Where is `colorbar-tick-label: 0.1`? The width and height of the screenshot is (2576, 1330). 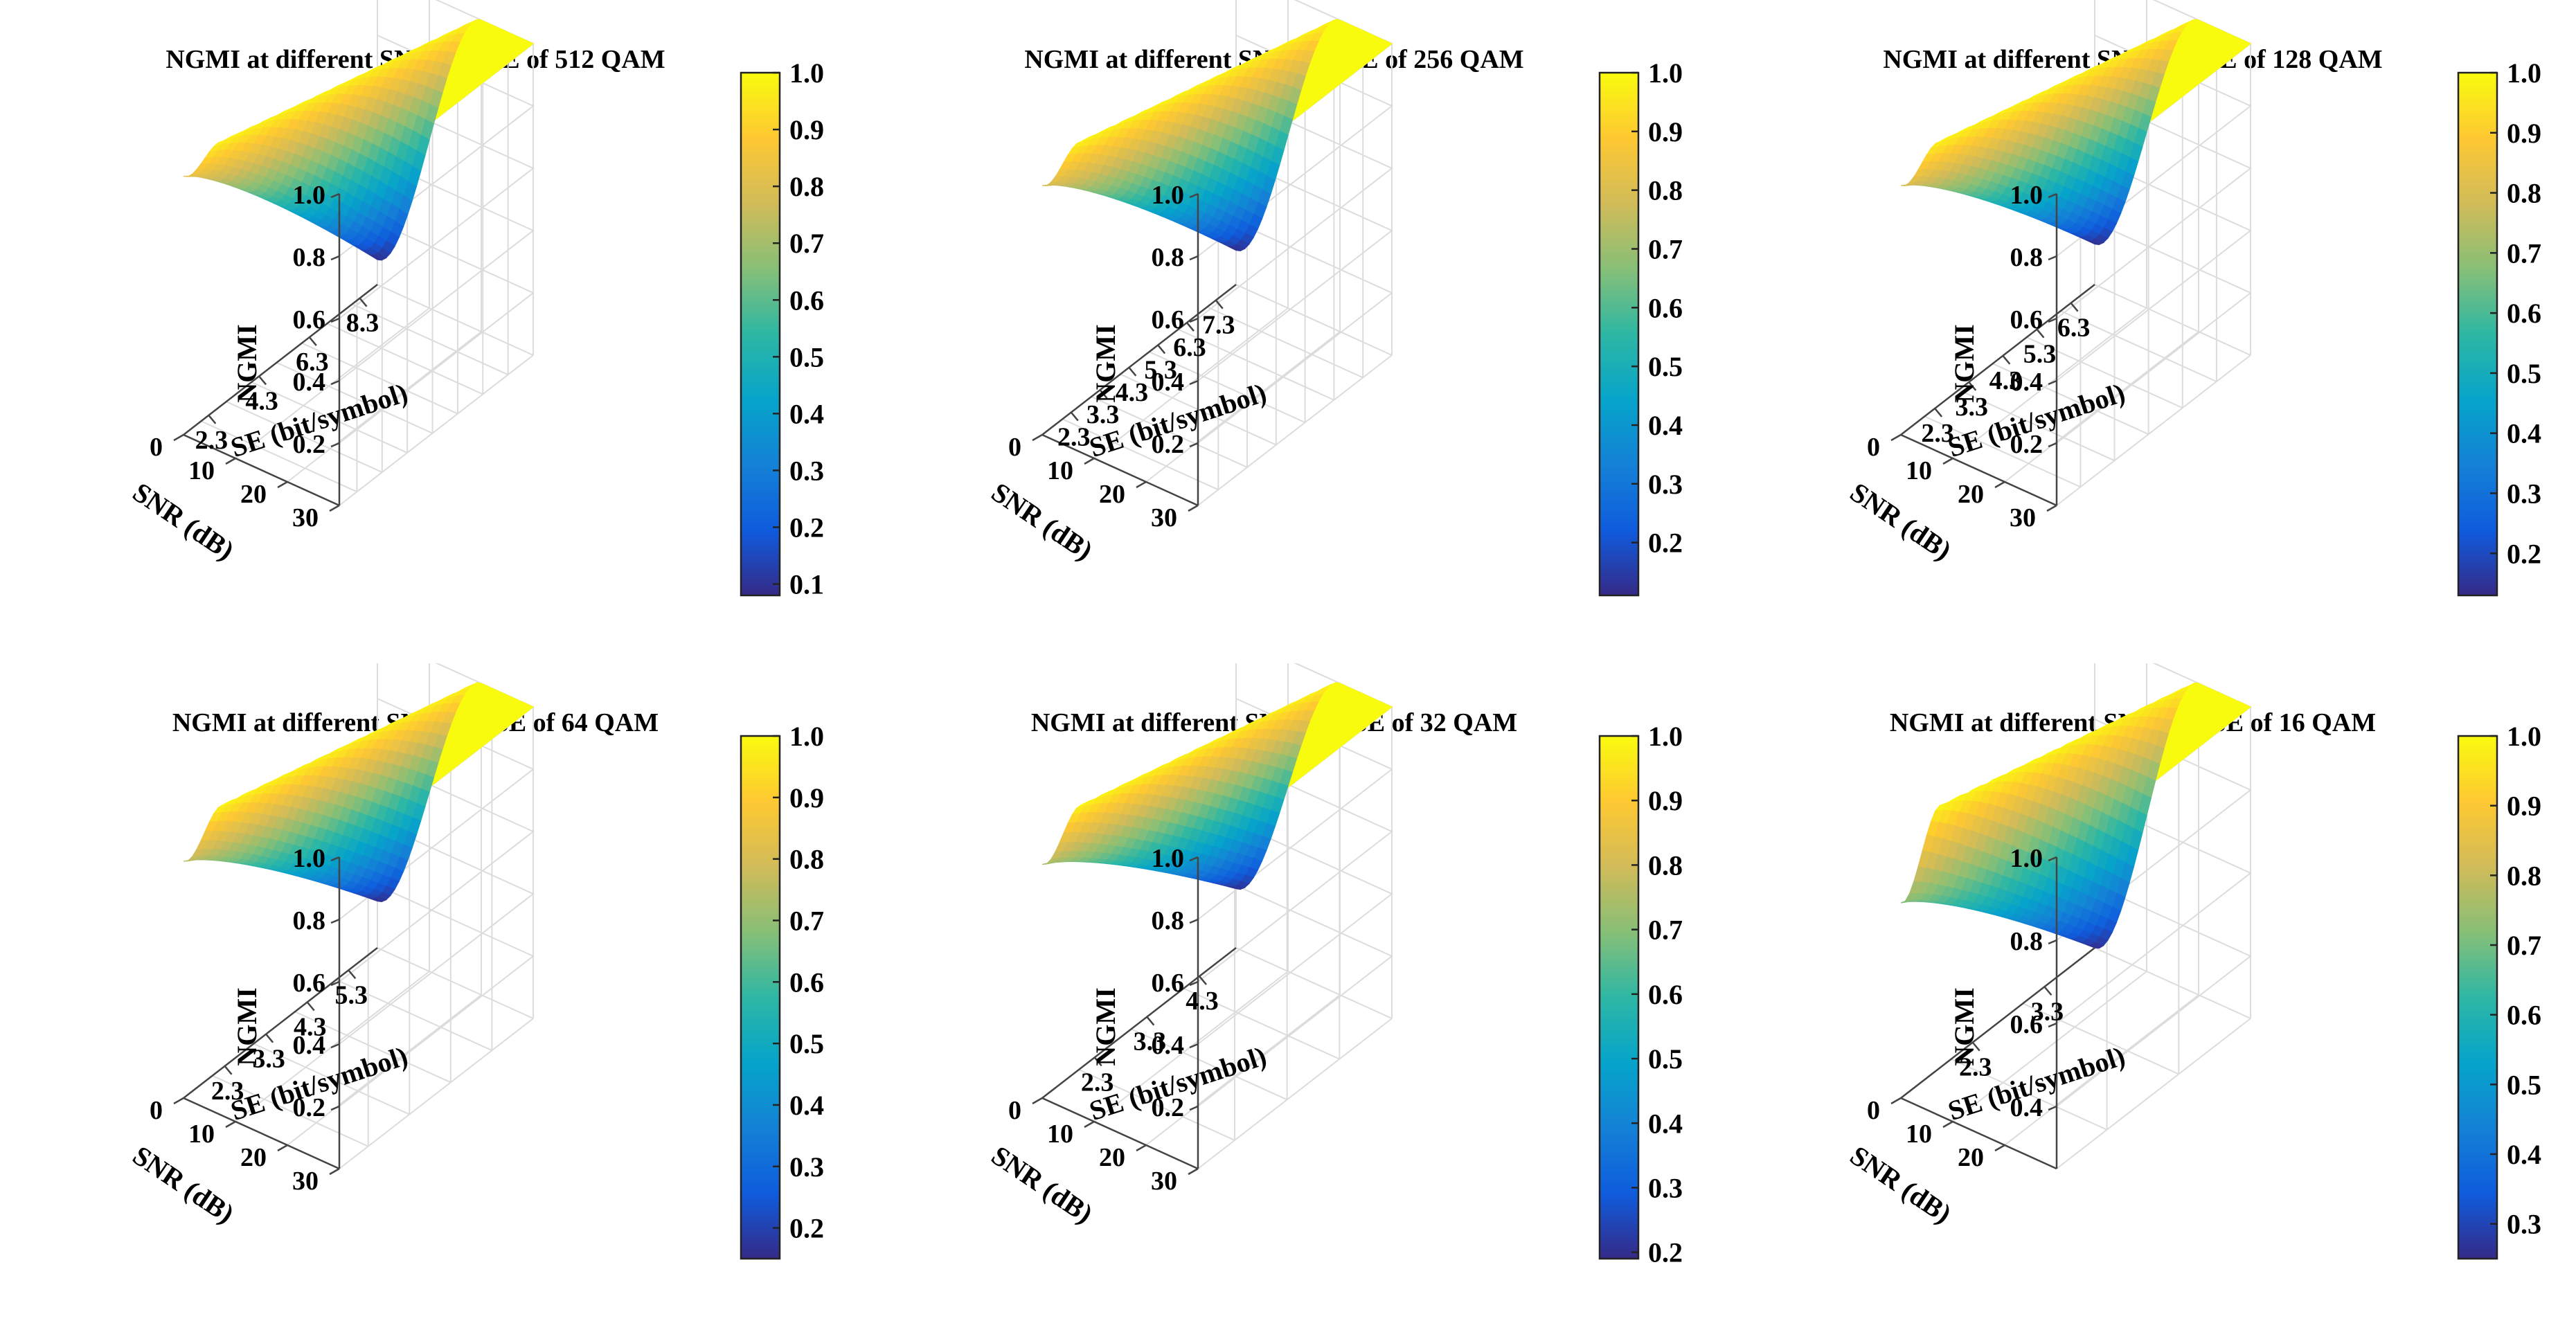
colorbar-tick-label: 0.1 is located at coordinates (806, 585).